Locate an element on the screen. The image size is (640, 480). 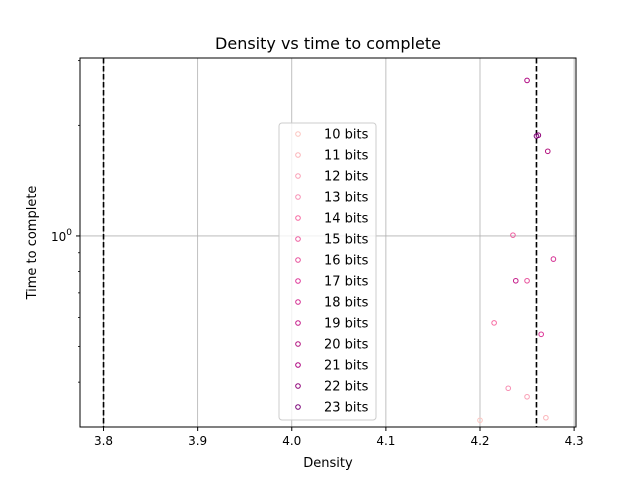
legend-label: 23 bits is located at coordinates (346, 408).